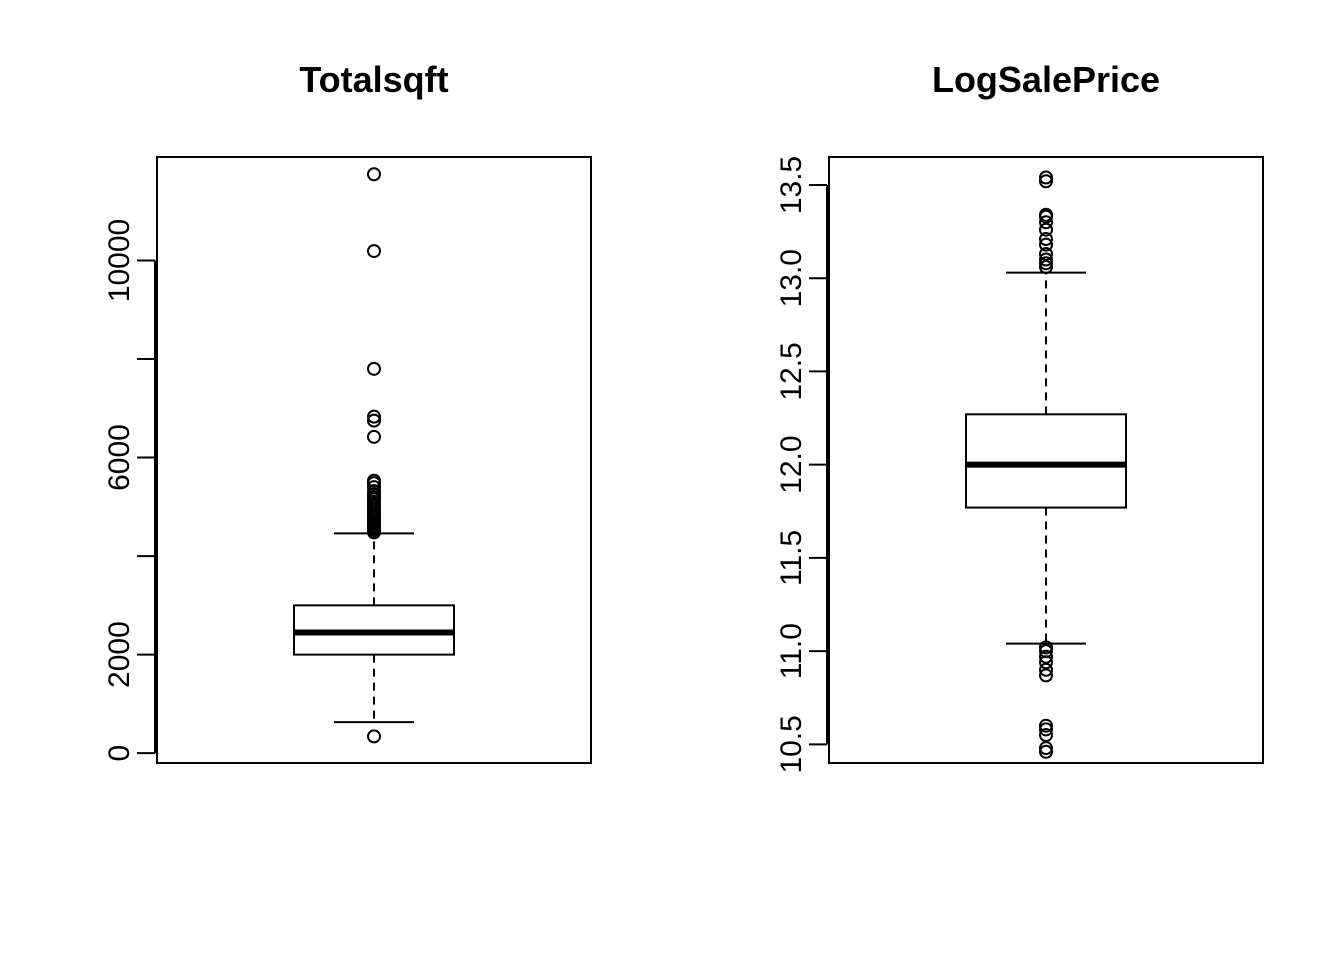 The height and width of the screenshot is (960, 1344). Describe the element at coordinates (119, 753) in the screenshot. I see `y-tick-label: 0` at that location.